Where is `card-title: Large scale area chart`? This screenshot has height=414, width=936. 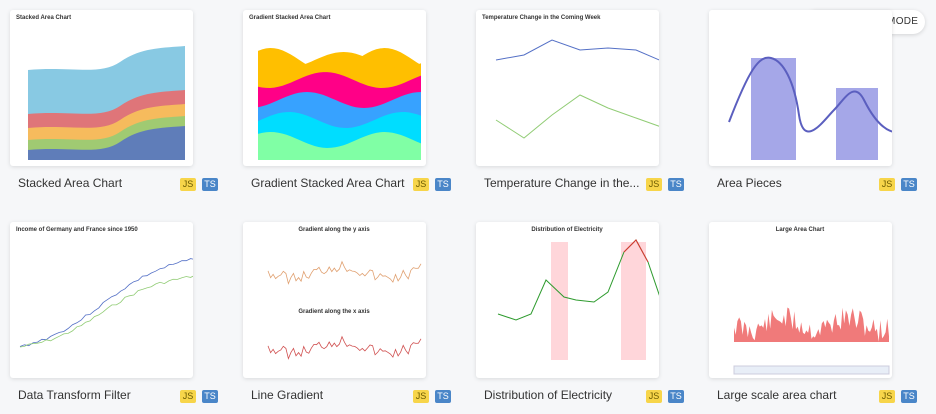 card-title: Large scale area chart is located at coordinates (777, 395).